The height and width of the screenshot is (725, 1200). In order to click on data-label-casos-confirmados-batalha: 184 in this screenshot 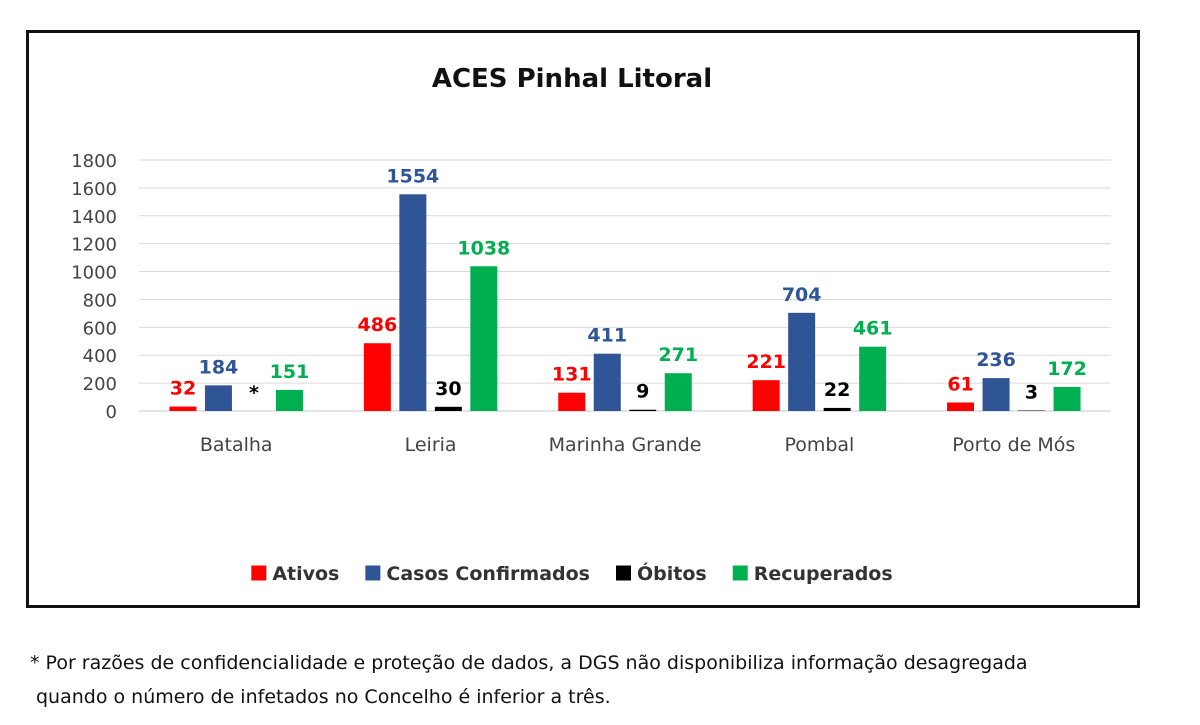, I will do `click(219, 367)`.